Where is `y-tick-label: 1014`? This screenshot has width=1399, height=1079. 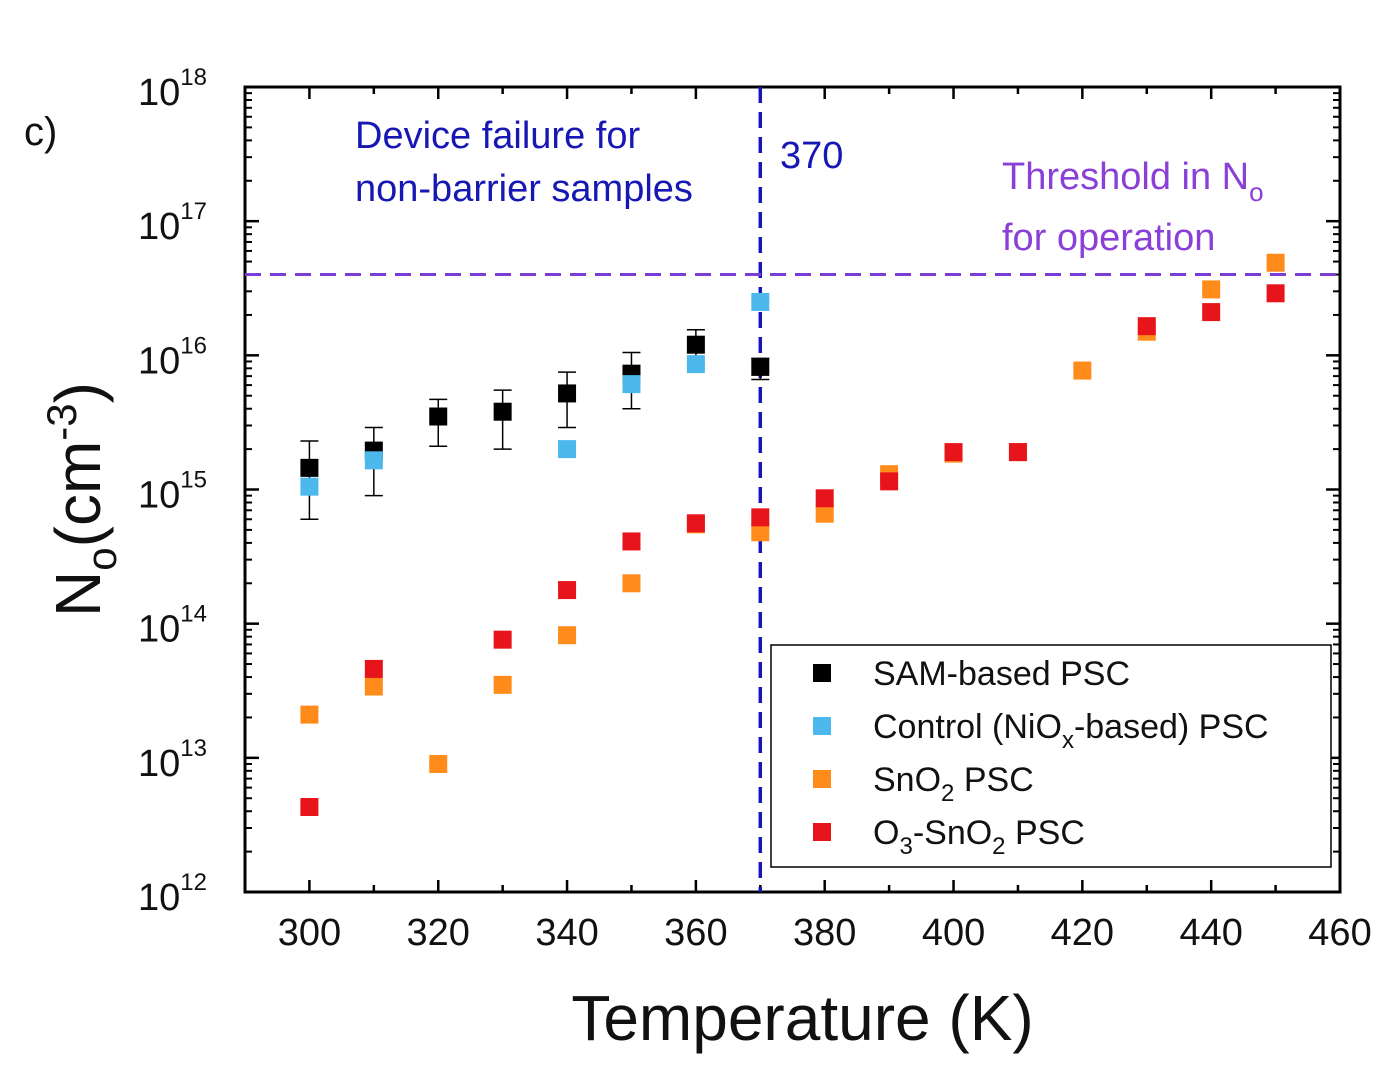 y-tick-label: 1014 is located at coordinates (172, 626).